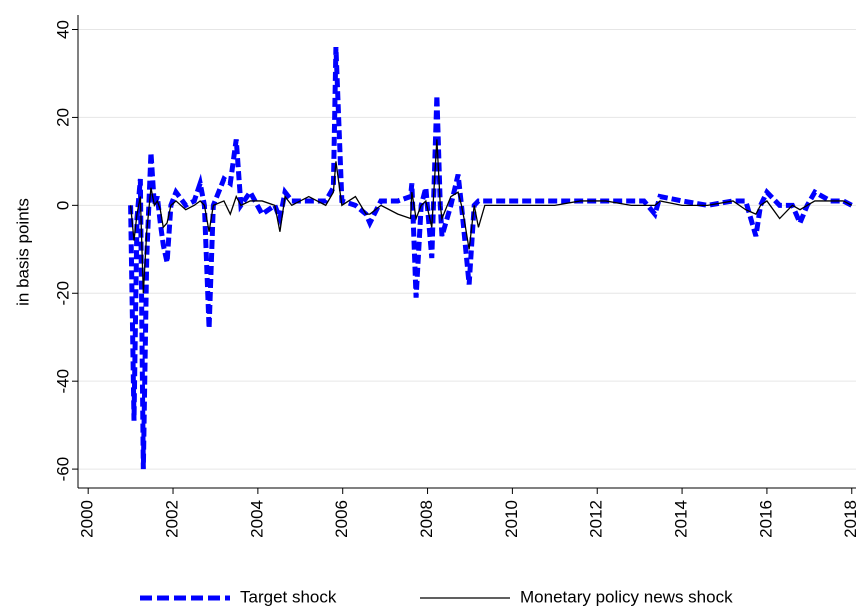  What do you see at coordinates (62, 29) in the screenshot?
I see `y-tick-label: 40` at bounding box center [62, 29].